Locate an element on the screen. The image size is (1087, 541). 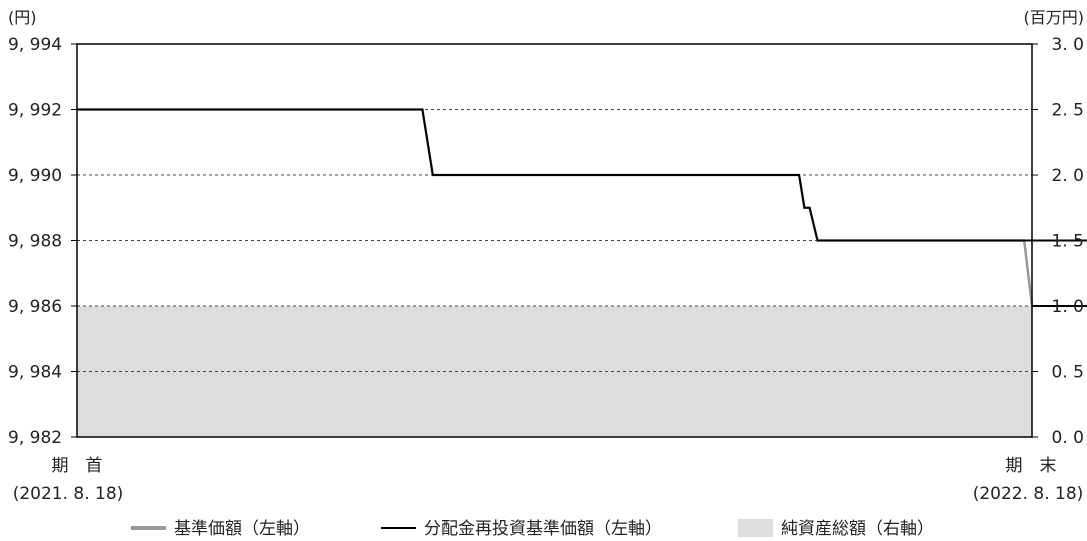
right-axis-tick-label: 1. 5 is located at coordinates (1068, 242).